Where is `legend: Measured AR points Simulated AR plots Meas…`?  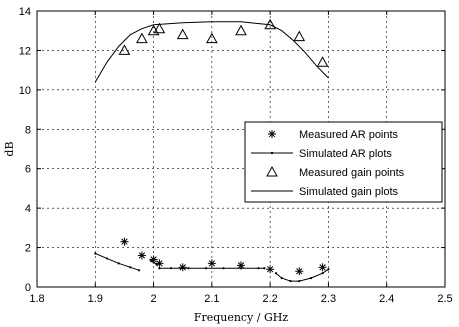
legend: Measured AR points Simulated AR plots Meas… is located at coordinates (343, 162).